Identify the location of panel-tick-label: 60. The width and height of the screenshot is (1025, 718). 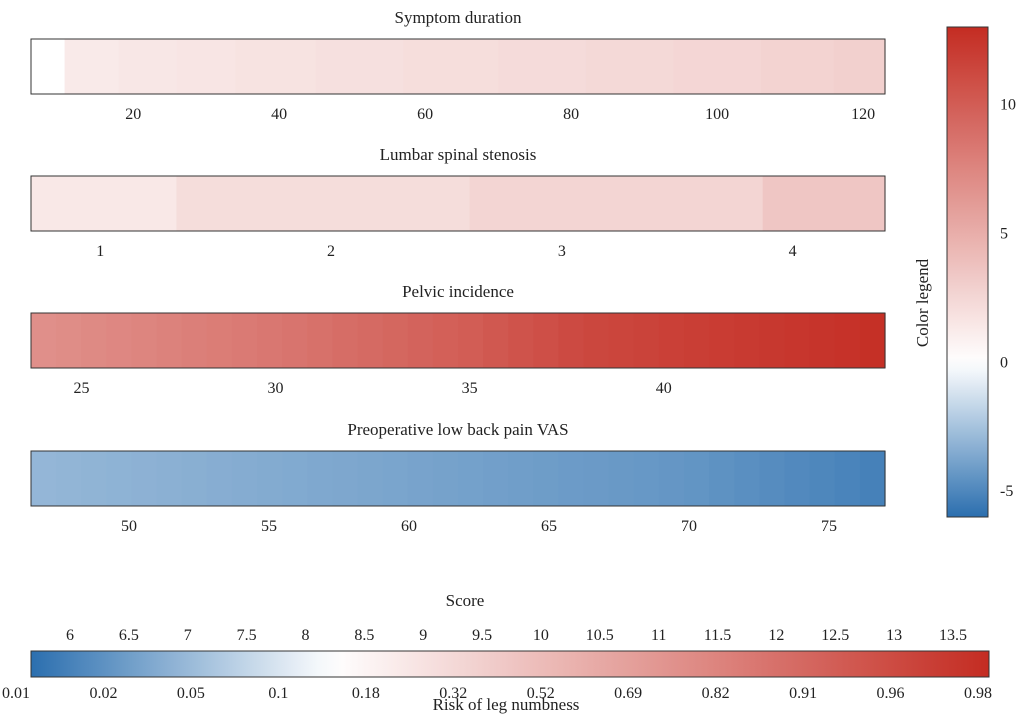
(425, 114).